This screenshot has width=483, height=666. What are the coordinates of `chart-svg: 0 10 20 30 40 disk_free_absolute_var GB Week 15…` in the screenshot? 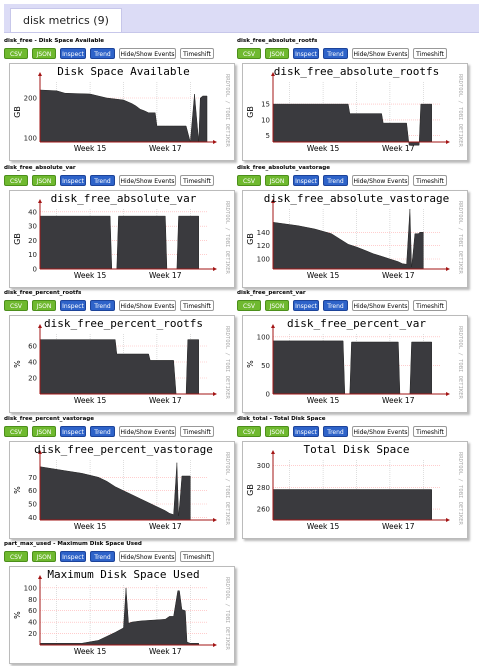 It's located at (121, 236).